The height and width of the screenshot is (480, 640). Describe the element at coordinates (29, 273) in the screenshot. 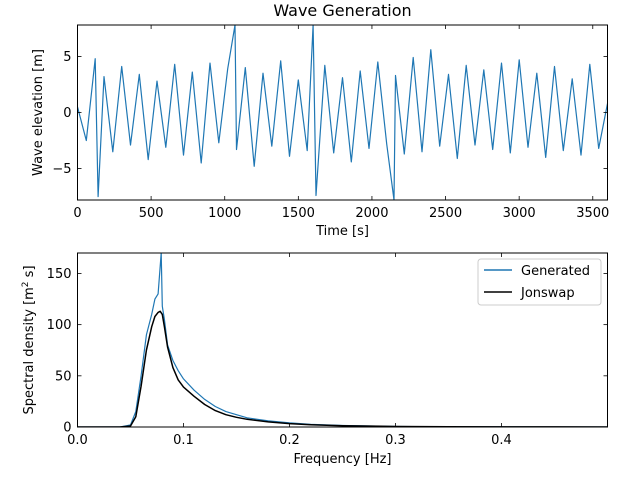

I see `ylabel-tail: s]` at that location.